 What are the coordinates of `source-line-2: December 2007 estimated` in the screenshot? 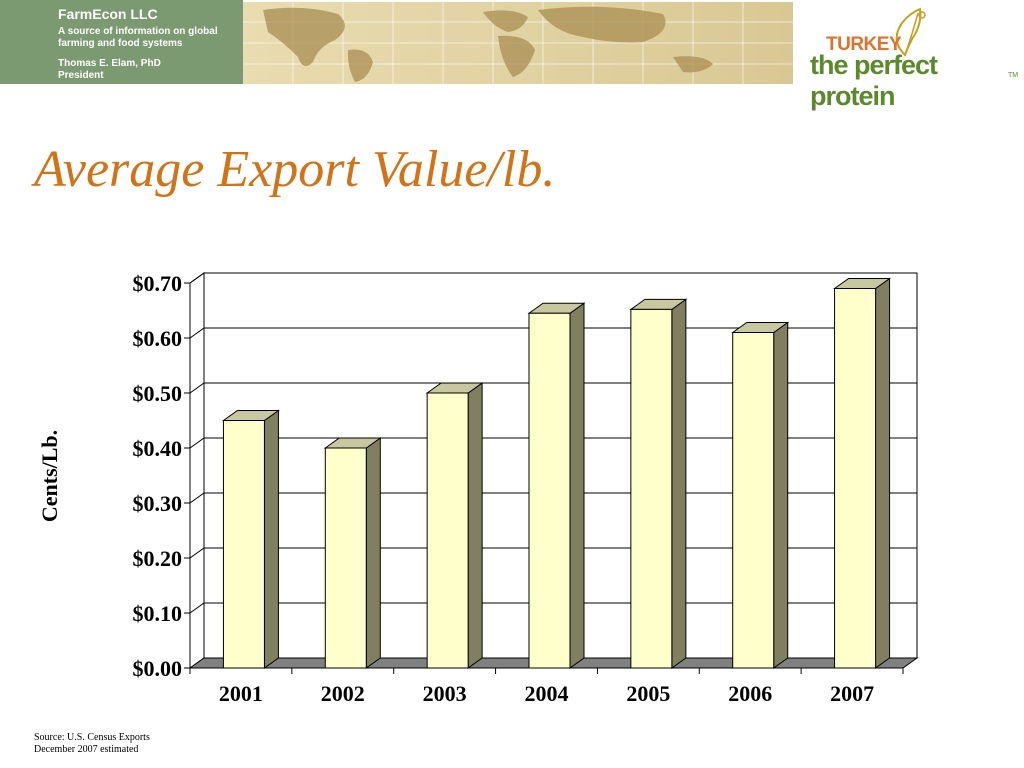 It's located at (86, 749).